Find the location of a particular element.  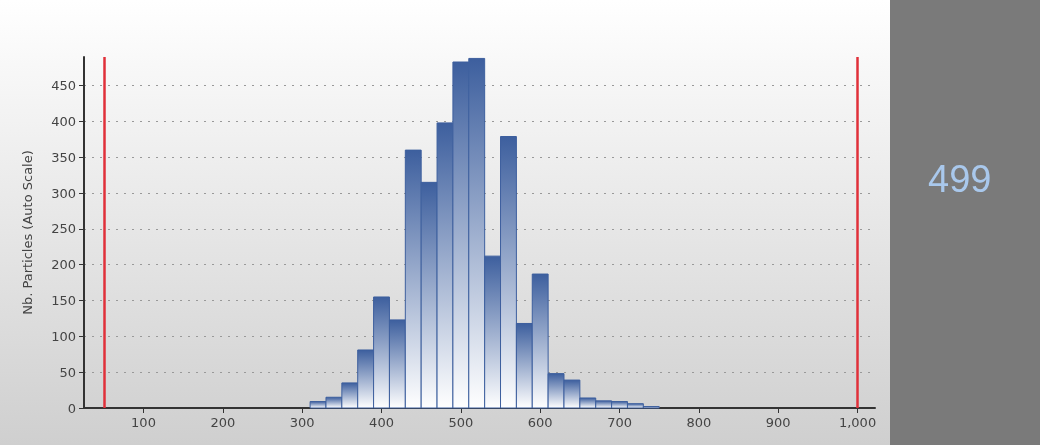

y-tick-label: 50 is located at coordinates (67, 372).